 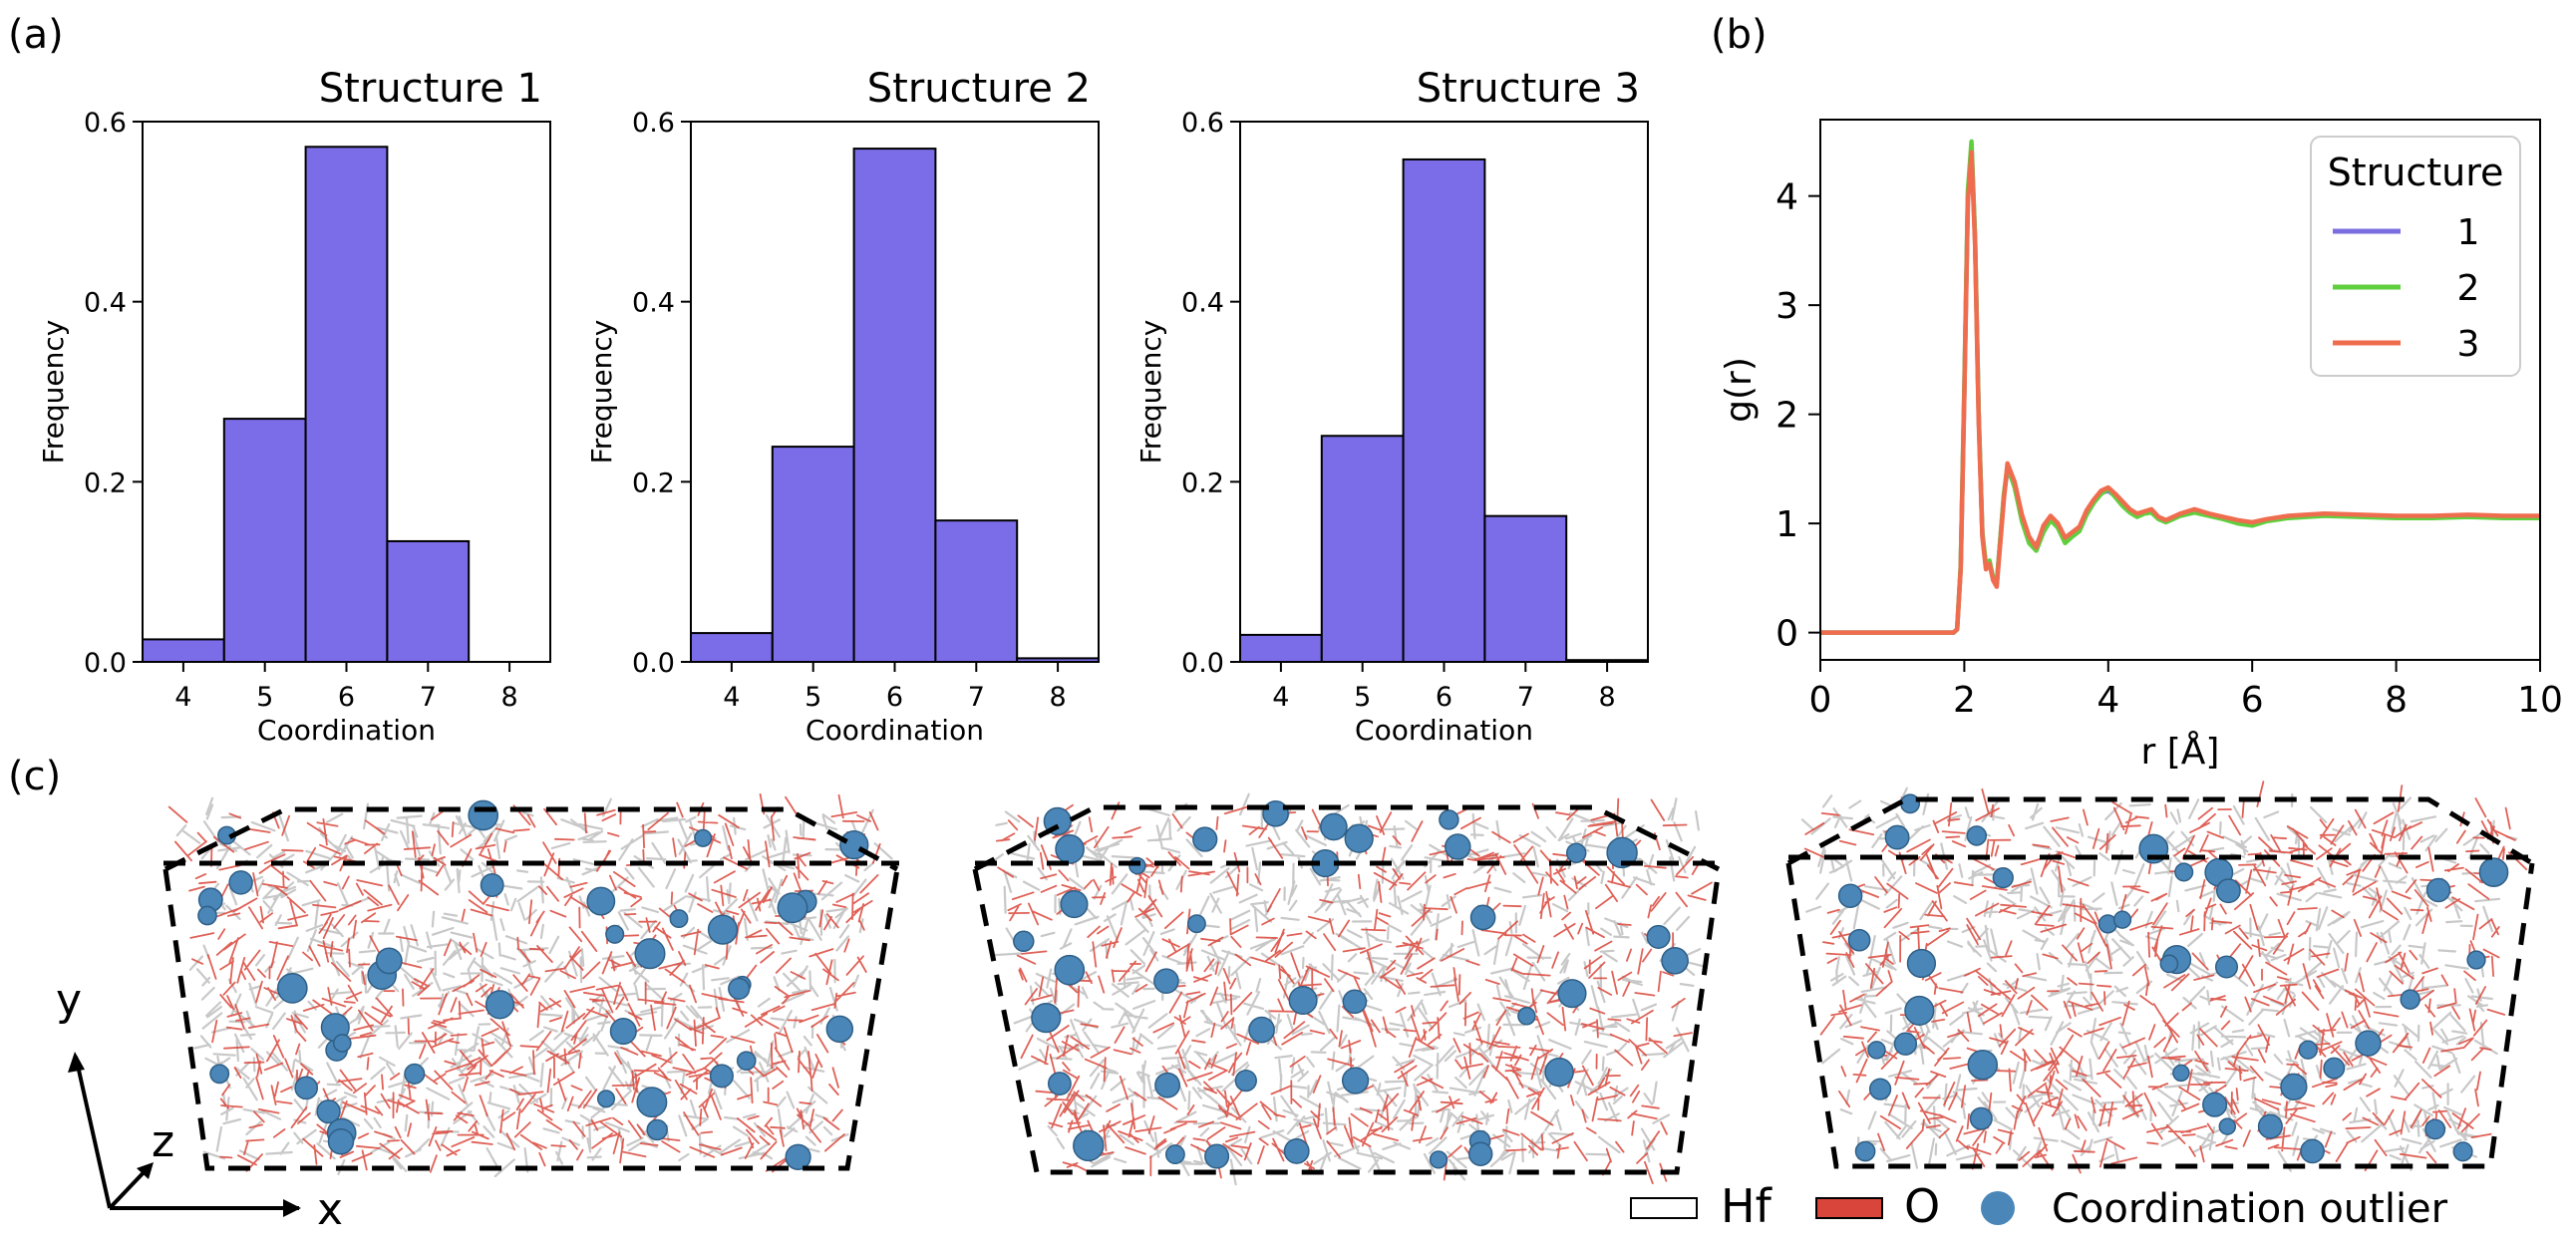 What do you see at coordinates (1739, 35) in the screenshot?
I see `panel-label-b: (b)` at bounding box center [1739, 35].